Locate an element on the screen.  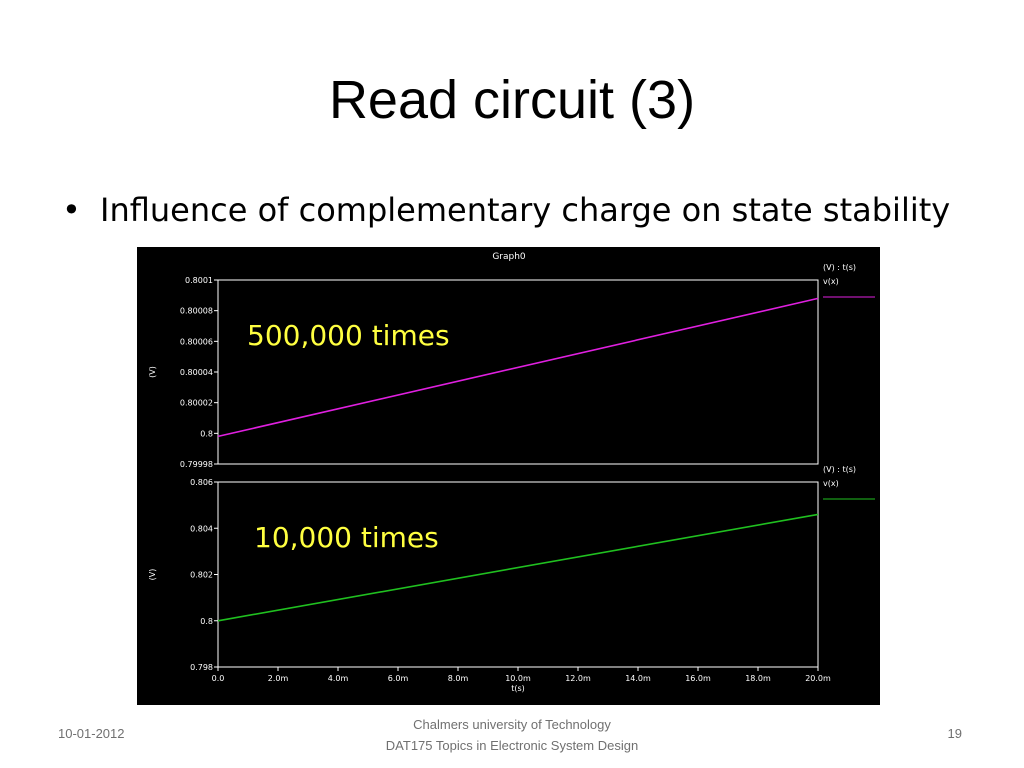
x-tick-label: 4.0m is located at coordinates (338, 678).